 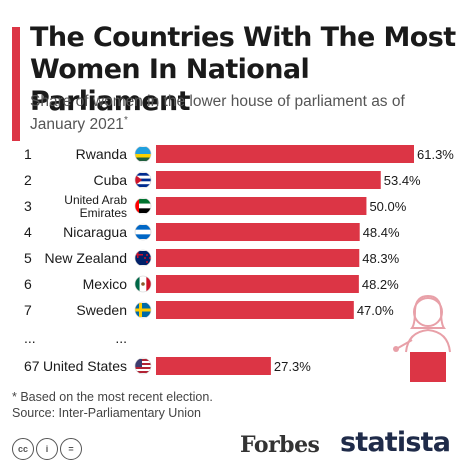 I want to click on license-badges: cc i =, so click(x=47, y=449).